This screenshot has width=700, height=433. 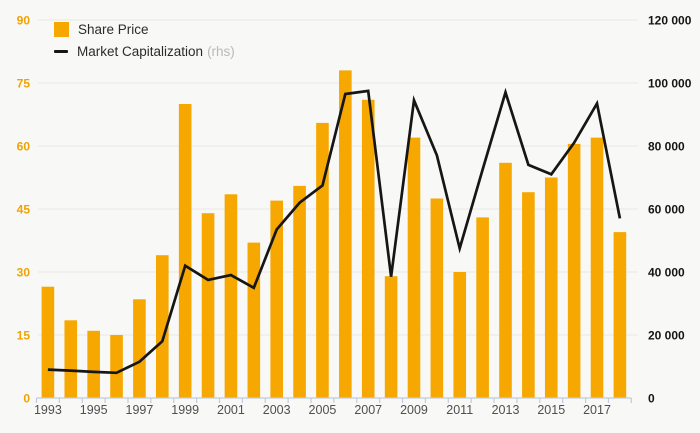 I want to click on x-axis-label-2017: 2017, so click(x=597, y=410).